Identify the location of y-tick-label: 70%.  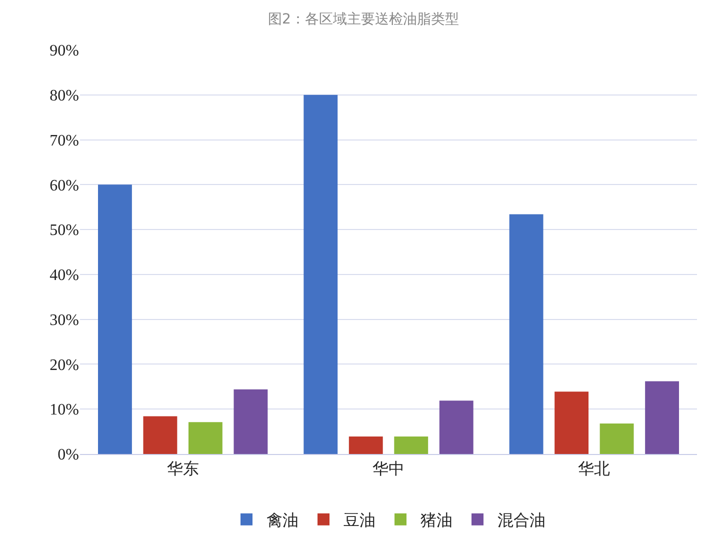
(64, 141).